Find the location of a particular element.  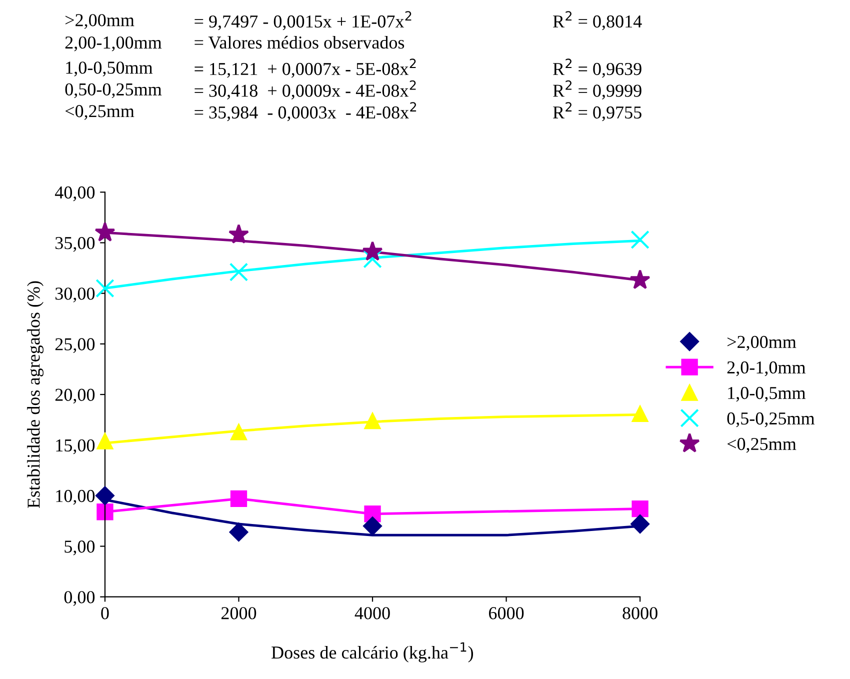

text: = Valores médios observados is located at coordinates (299, 42).